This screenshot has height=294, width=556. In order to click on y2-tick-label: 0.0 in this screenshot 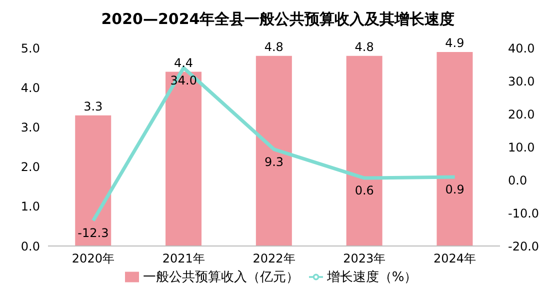, I will do `click(518, 180)`.